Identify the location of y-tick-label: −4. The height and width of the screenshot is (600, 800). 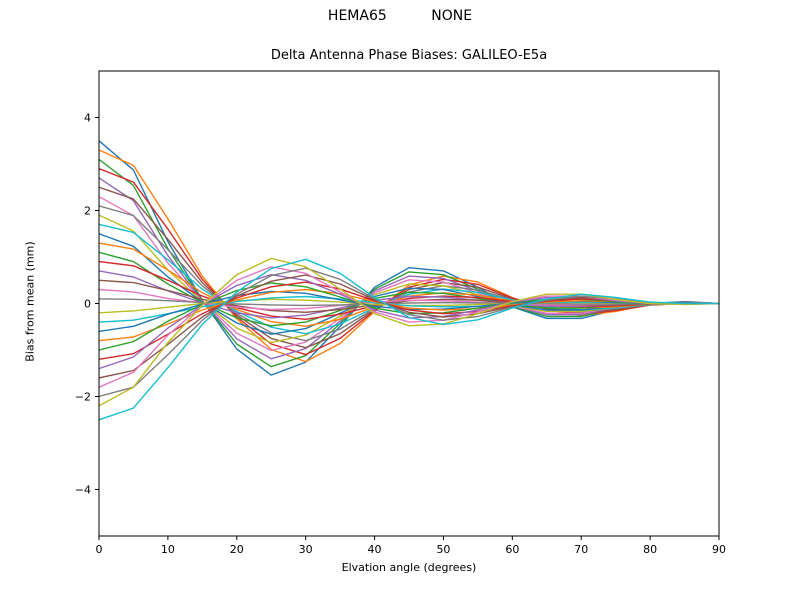
(83, 490).